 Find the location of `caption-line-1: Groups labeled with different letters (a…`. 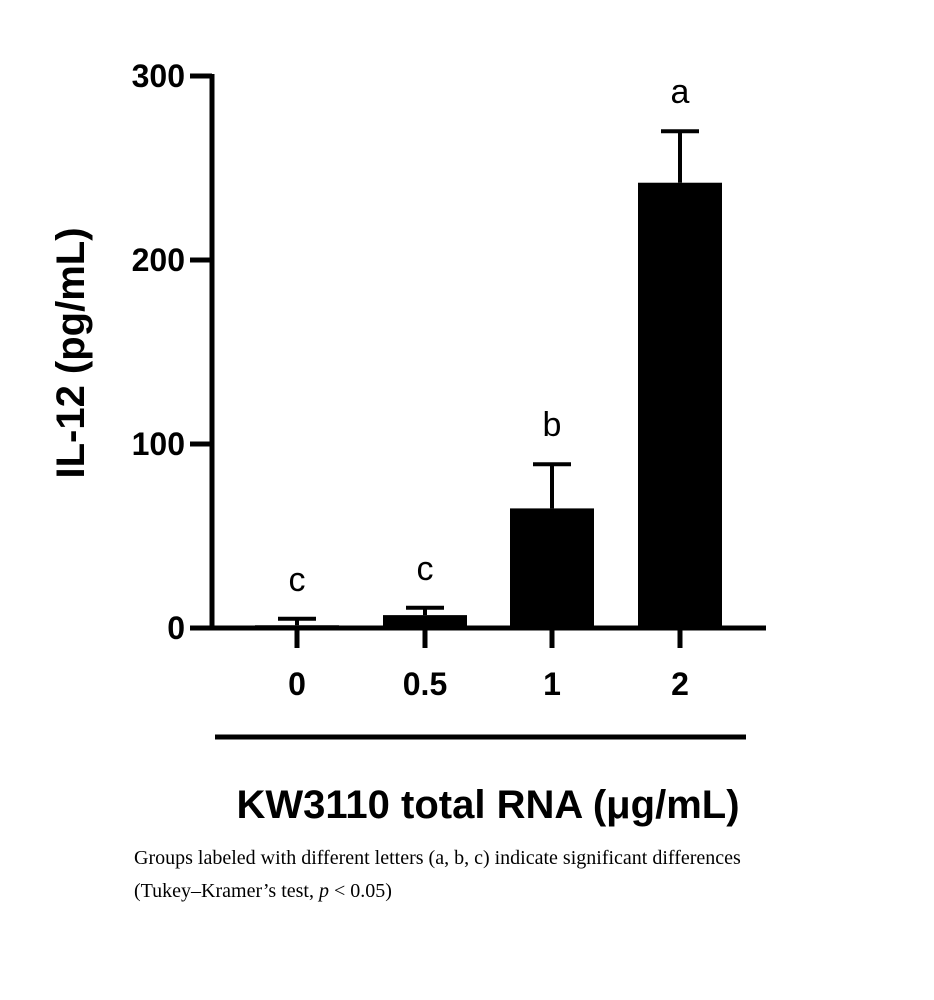

caption-line-1: Groups labeled with different letters (a… is located at coordinates (437, 858).